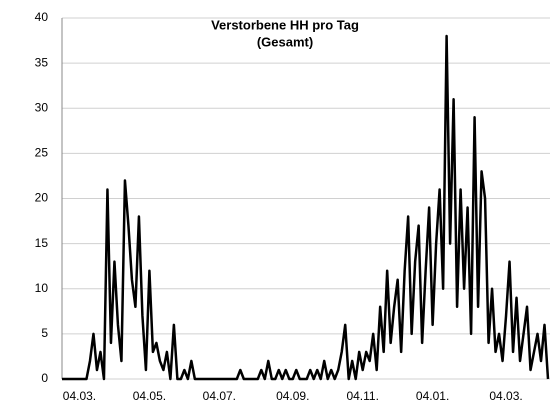  What do you see at coordinates (285, 41) in the screenshot?
I see `chart-title: (Gesamt)` at bounding box center [285, 41].